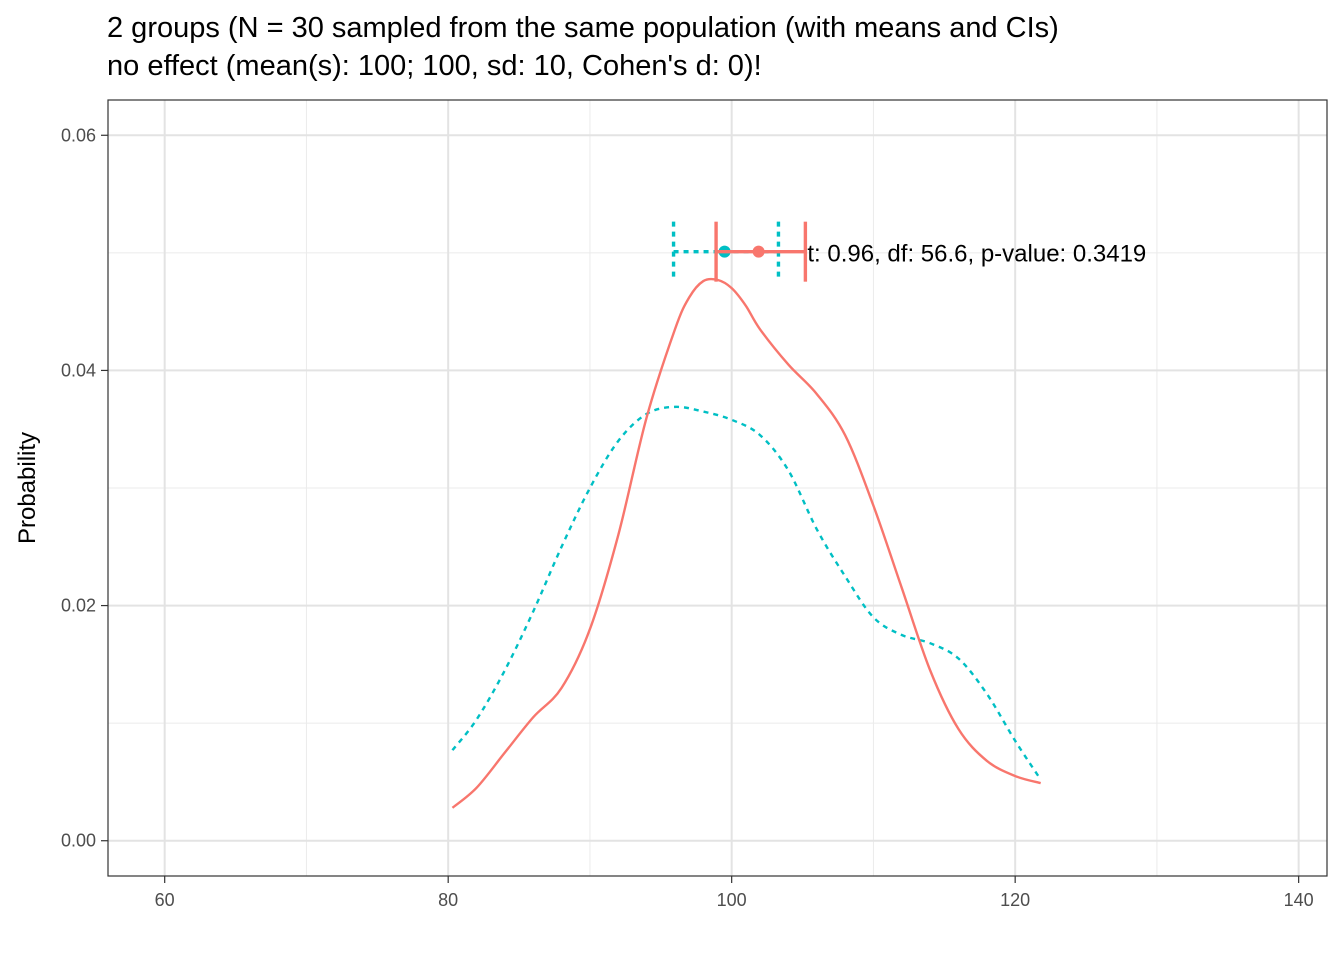 This screenshot has height=960, width=1344. I want to click on y-tick-label: 0.06, so click(78, 135).